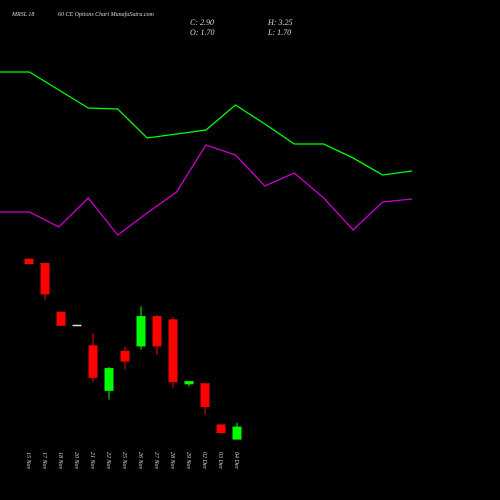  Describe the element at coordinates (202, 22) in the screenshot. I see `ohlc-label: C: 2.90` at that location.